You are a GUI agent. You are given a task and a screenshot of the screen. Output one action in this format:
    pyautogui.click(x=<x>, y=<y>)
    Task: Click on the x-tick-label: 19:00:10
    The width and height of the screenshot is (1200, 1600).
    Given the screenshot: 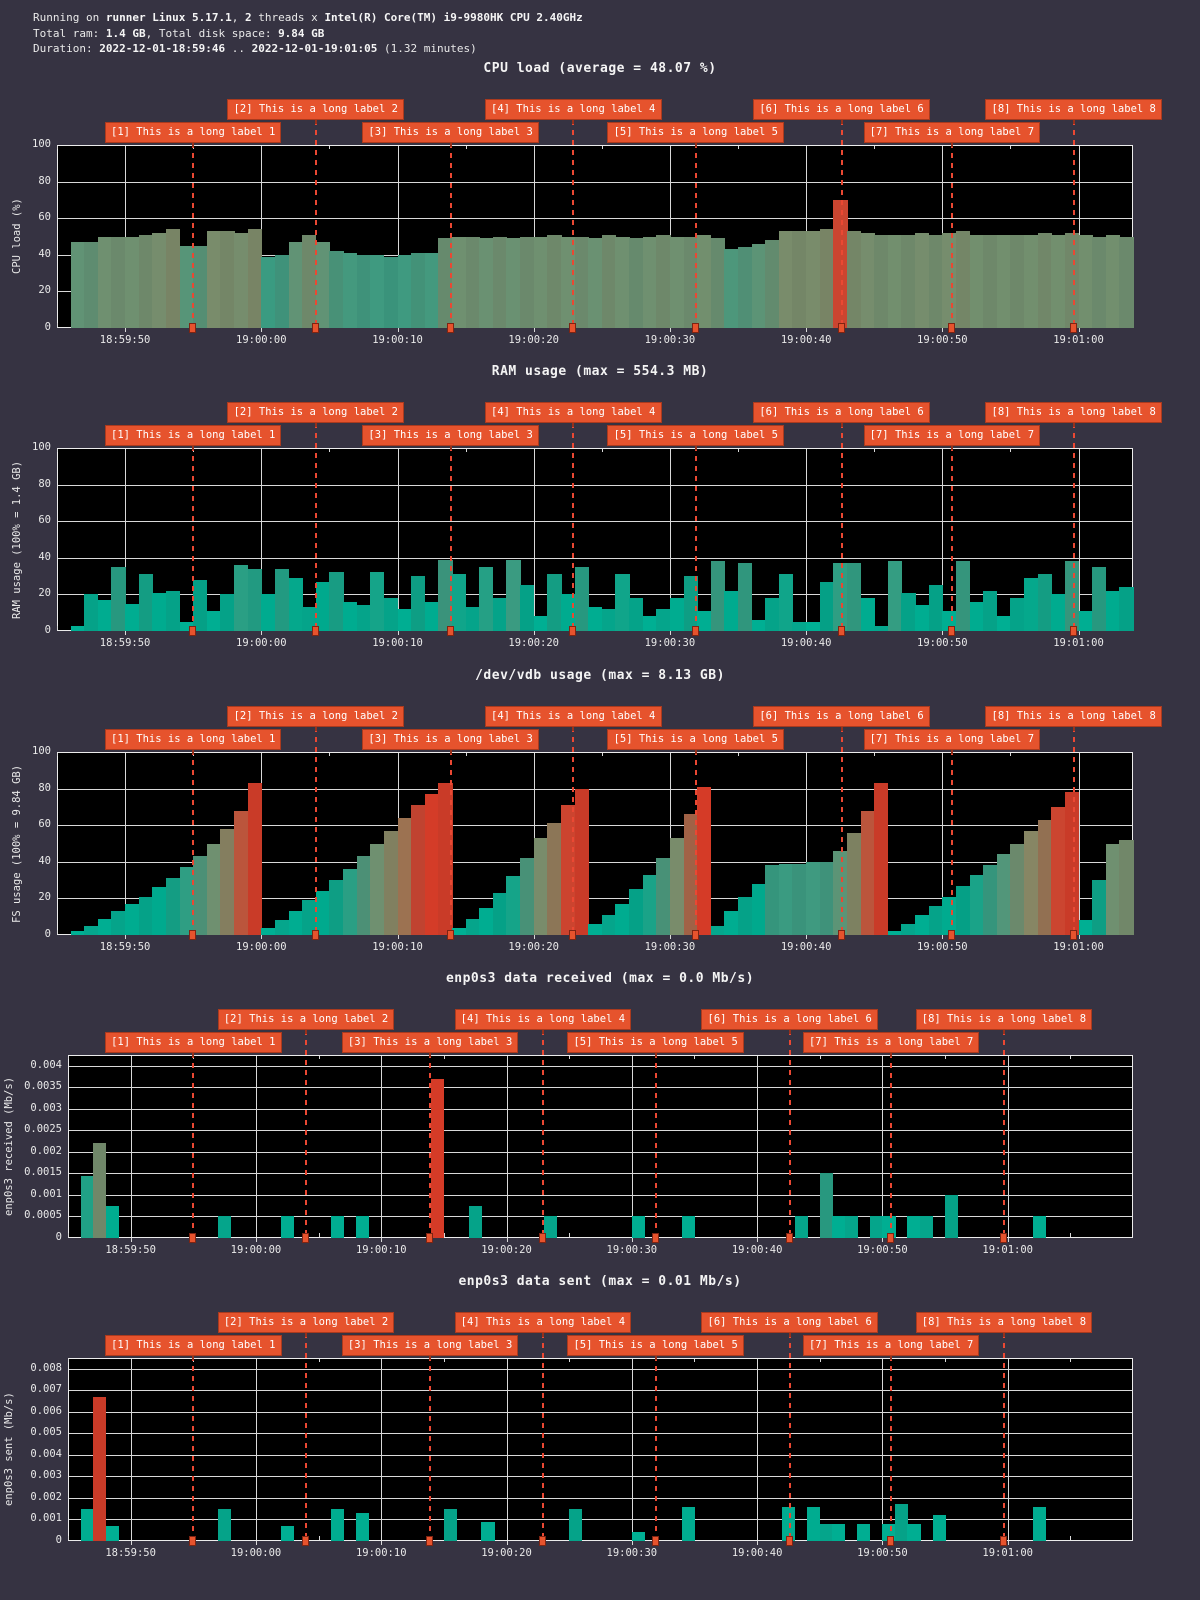 What is the action you would take?
    pyautogui.click(x=381, y=1250)
    